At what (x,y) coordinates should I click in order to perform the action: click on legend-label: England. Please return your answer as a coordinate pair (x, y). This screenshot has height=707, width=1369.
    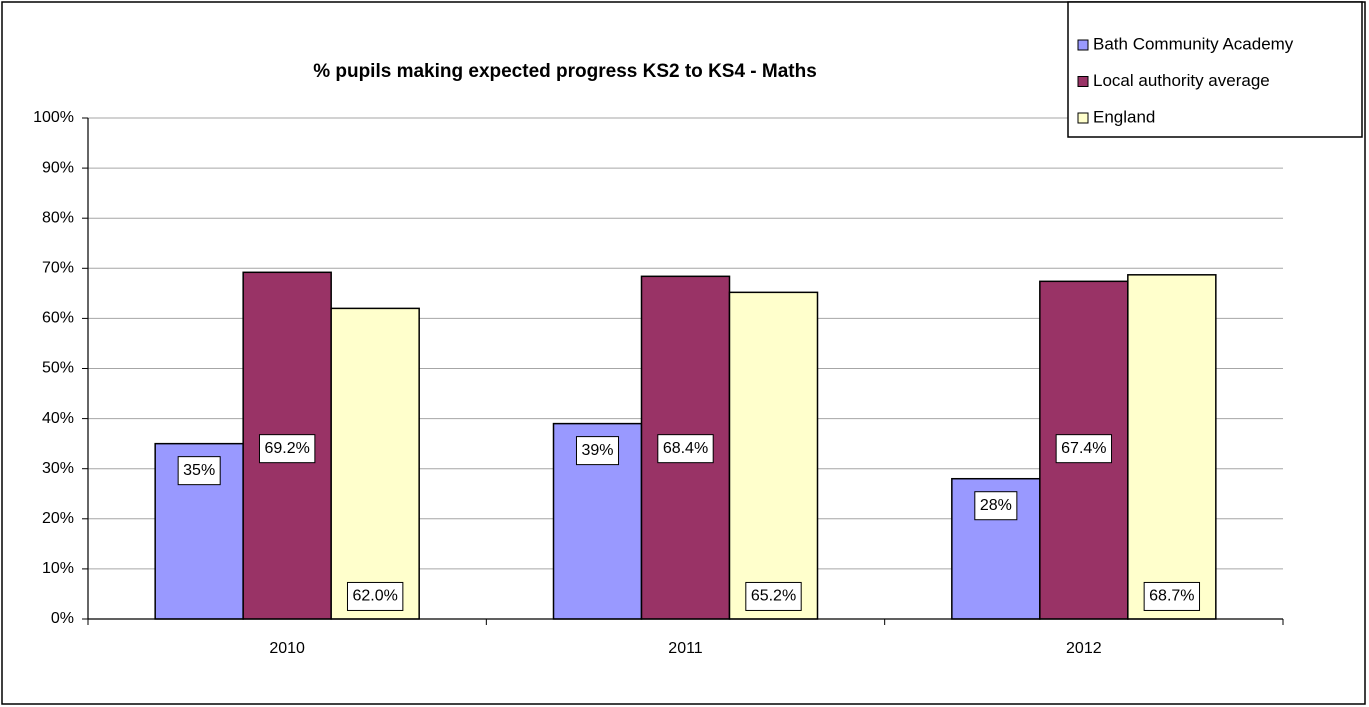
    Looking at the image, I should click on (1124, 116).